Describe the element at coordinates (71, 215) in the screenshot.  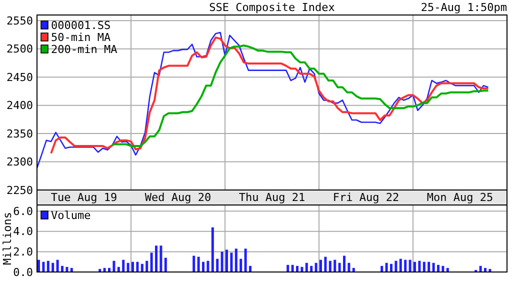
I see `legend-label: Volume` at that location.